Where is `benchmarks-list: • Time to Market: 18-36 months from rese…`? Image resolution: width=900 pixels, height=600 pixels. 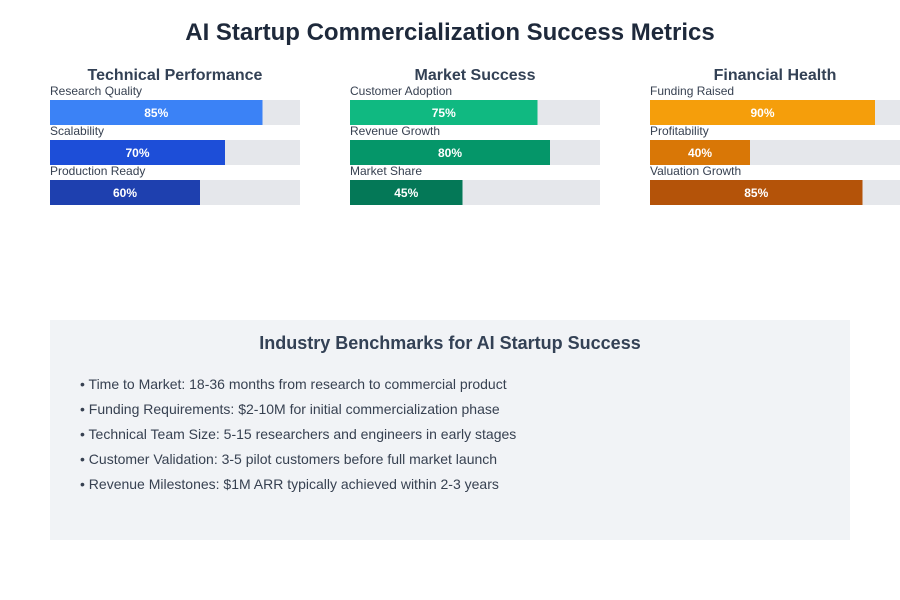 benchmarks-list: • Time to Market: 18-36 months from rese… is located at coordinates (298, 437).